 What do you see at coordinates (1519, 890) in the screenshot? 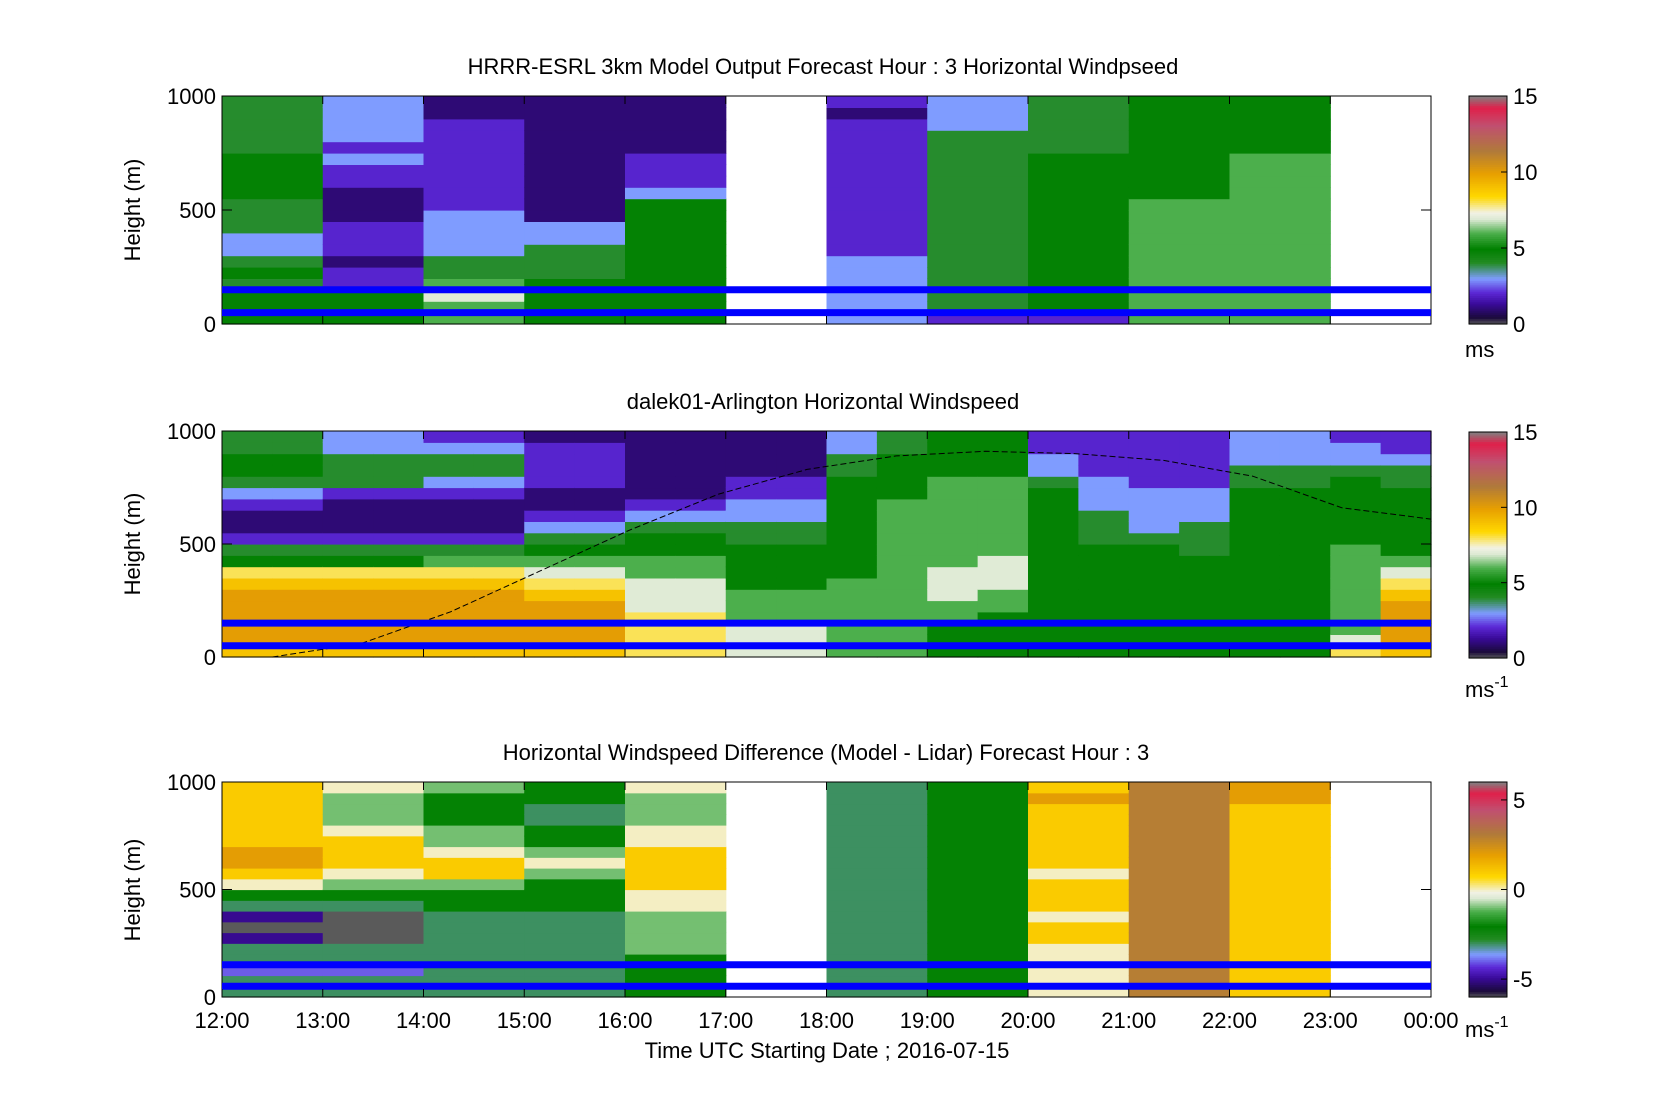
I see `colorbar-tick-label: 0` at bounding box center [1519, 890].